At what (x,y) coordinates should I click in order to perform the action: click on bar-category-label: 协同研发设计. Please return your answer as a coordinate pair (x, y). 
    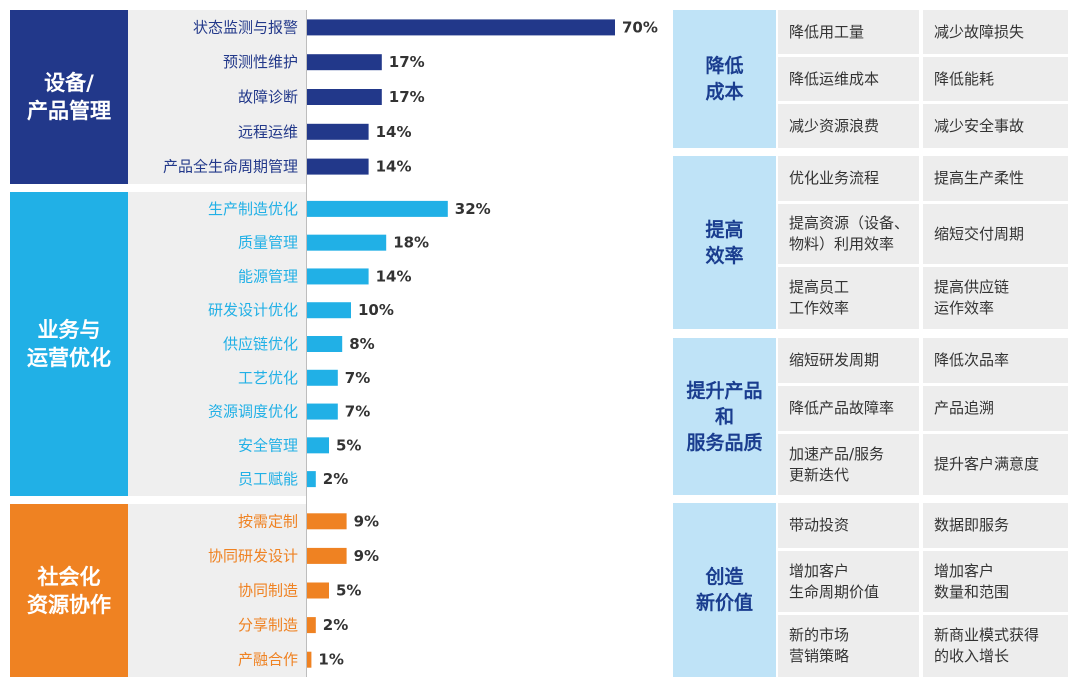
    Looking at the image, I should click on (253, 556).